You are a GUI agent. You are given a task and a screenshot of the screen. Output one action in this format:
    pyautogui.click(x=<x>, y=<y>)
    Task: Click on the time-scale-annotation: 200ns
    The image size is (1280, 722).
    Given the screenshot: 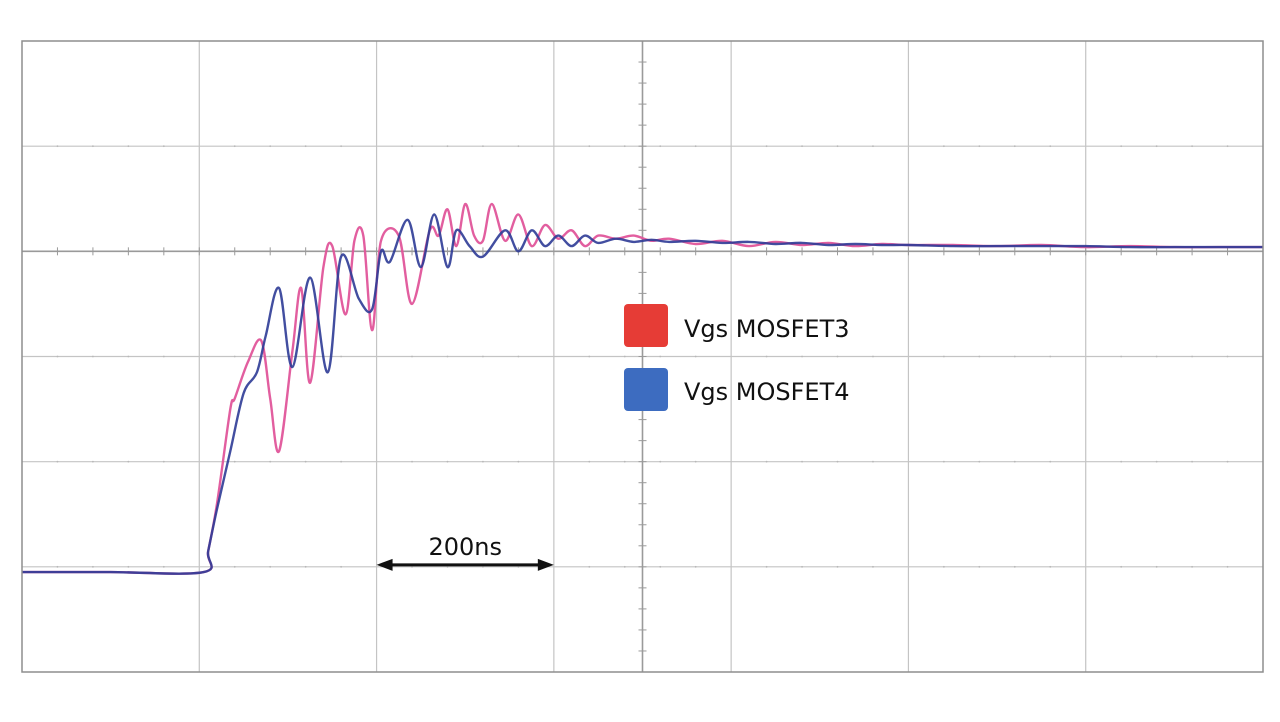 What is the action you would take?
    pyautogui.click(x=465, y=552)
    